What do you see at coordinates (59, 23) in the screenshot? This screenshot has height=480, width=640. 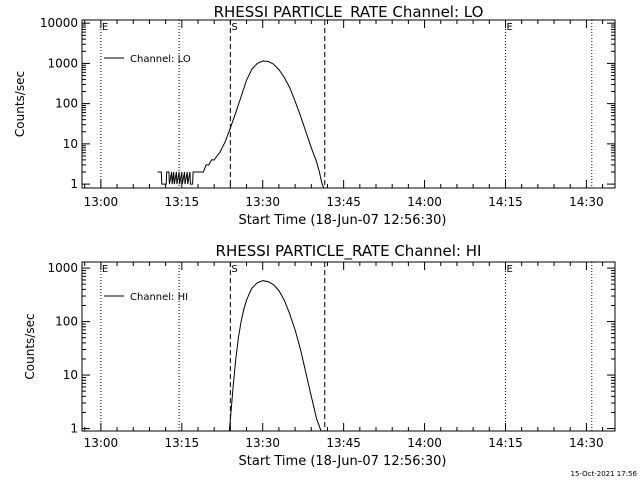 I see `y-tick-label: 10000` at bounding box center [59, 23].